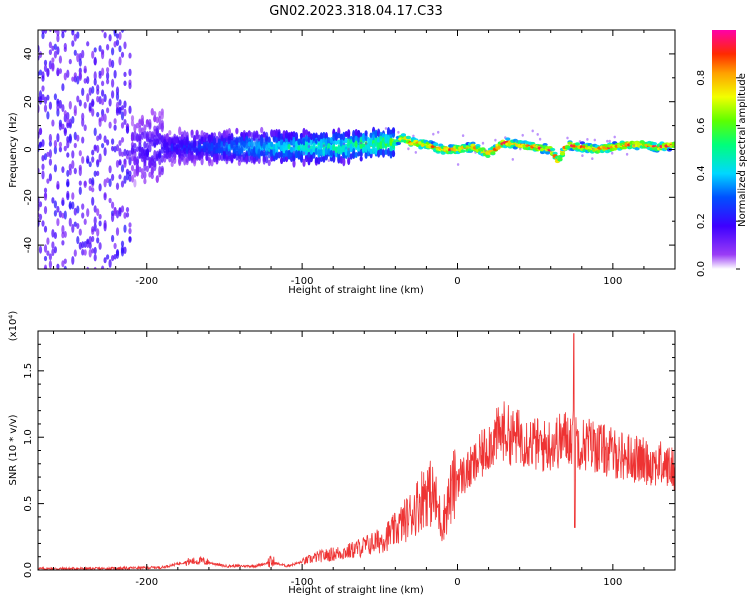 Image resolution: width=750 pixels, height=600 pixels. What do you see at coordinates (28, 149) in the screenshot?
I see `y-tick-label: 0` at bounding box center [28, 149].